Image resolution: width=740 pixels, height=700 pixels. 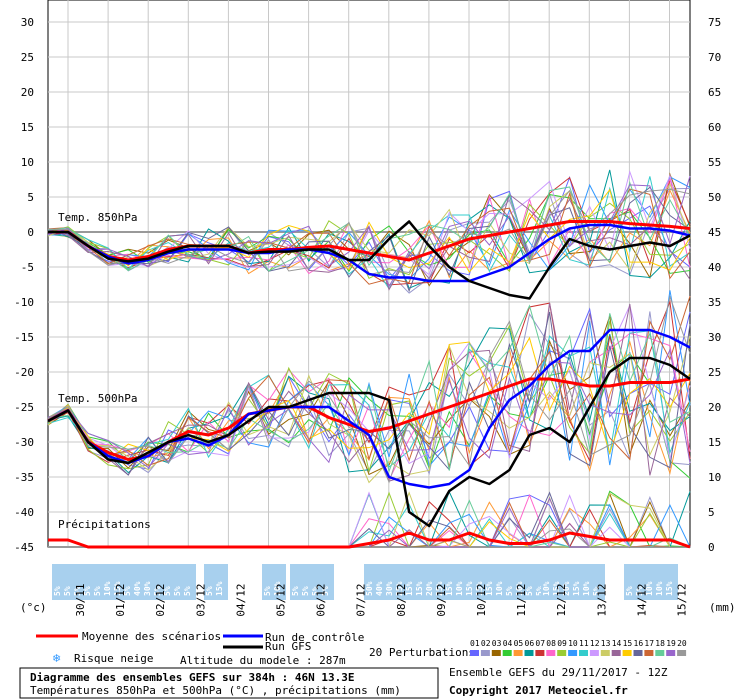 I want to click on perturbation-number: 06, so click(x=530, y=643).